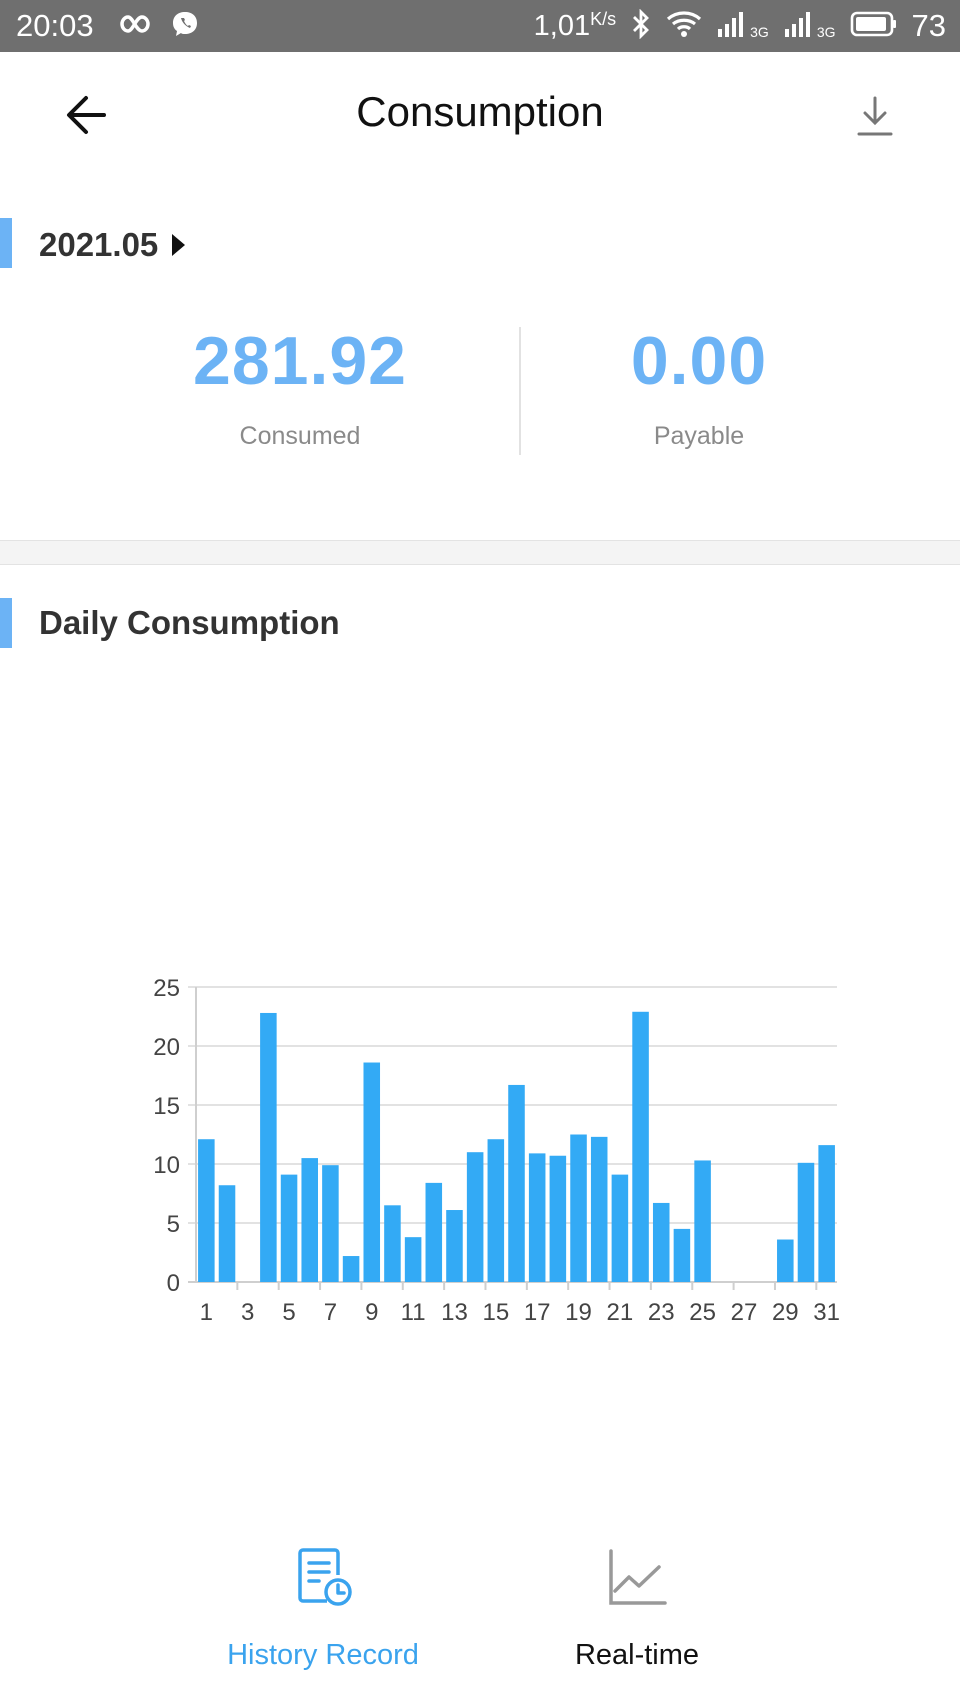 This screenshot has width=960, height=1707. I want to click on download-icon, so click(875, 116).